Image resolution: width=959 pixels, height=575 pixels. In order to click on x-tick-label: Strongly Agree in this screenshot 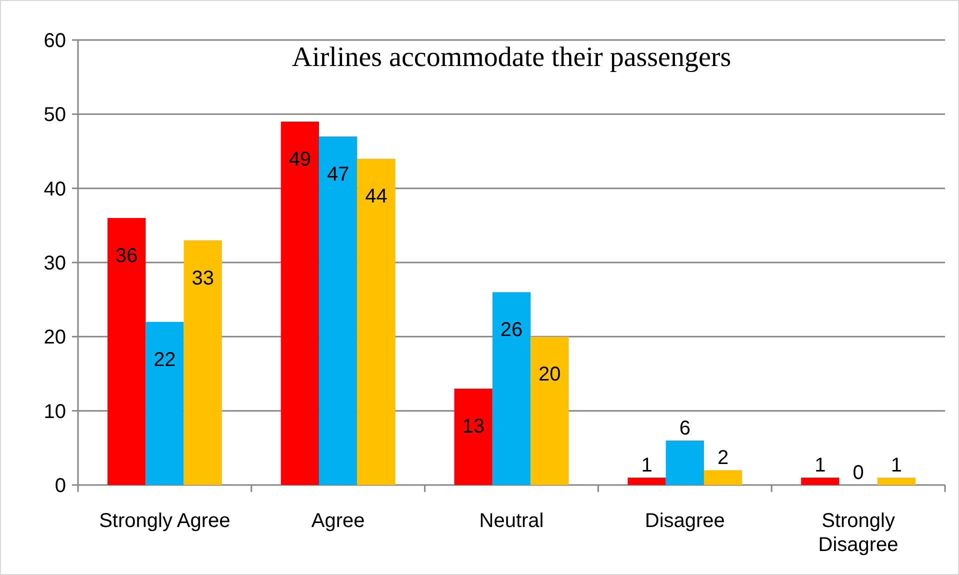, I will do `click(164, 521)`.